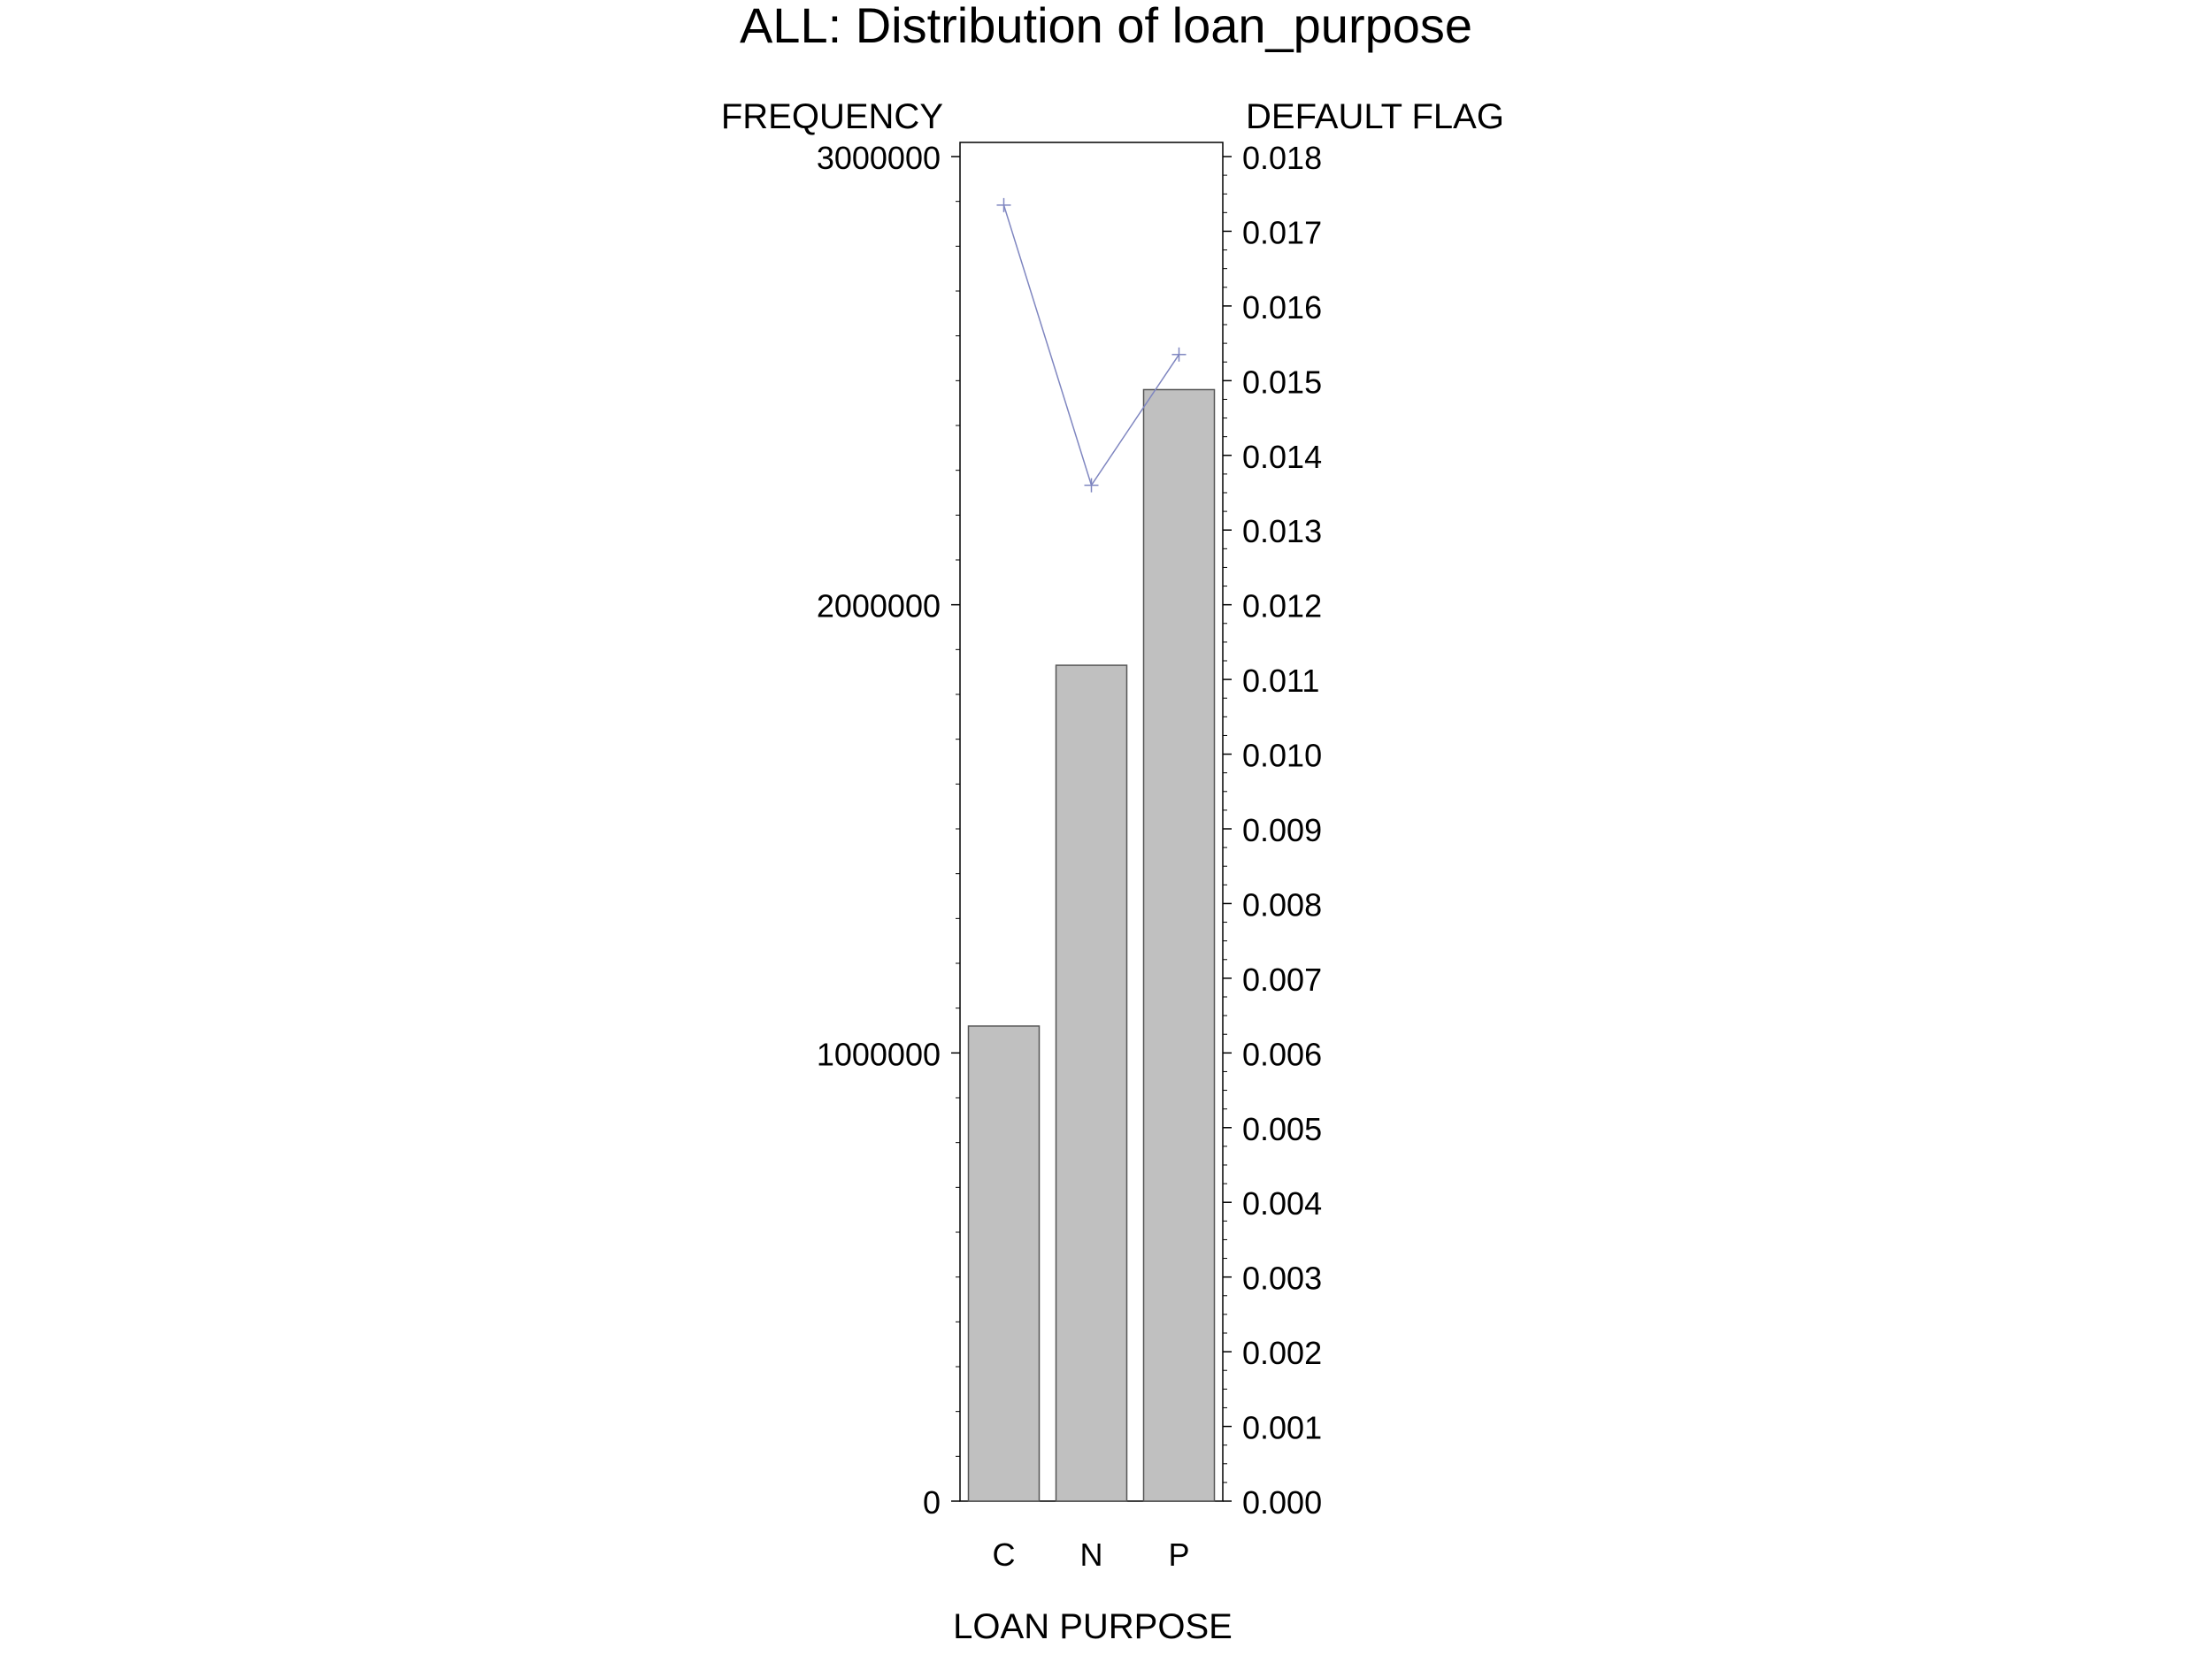 The width and height of the screenshot is (2212, 1663). Describe the element at coordinates (1282, 830) in the screenshot. I see `y2-tick-label: 0.009` at that location.